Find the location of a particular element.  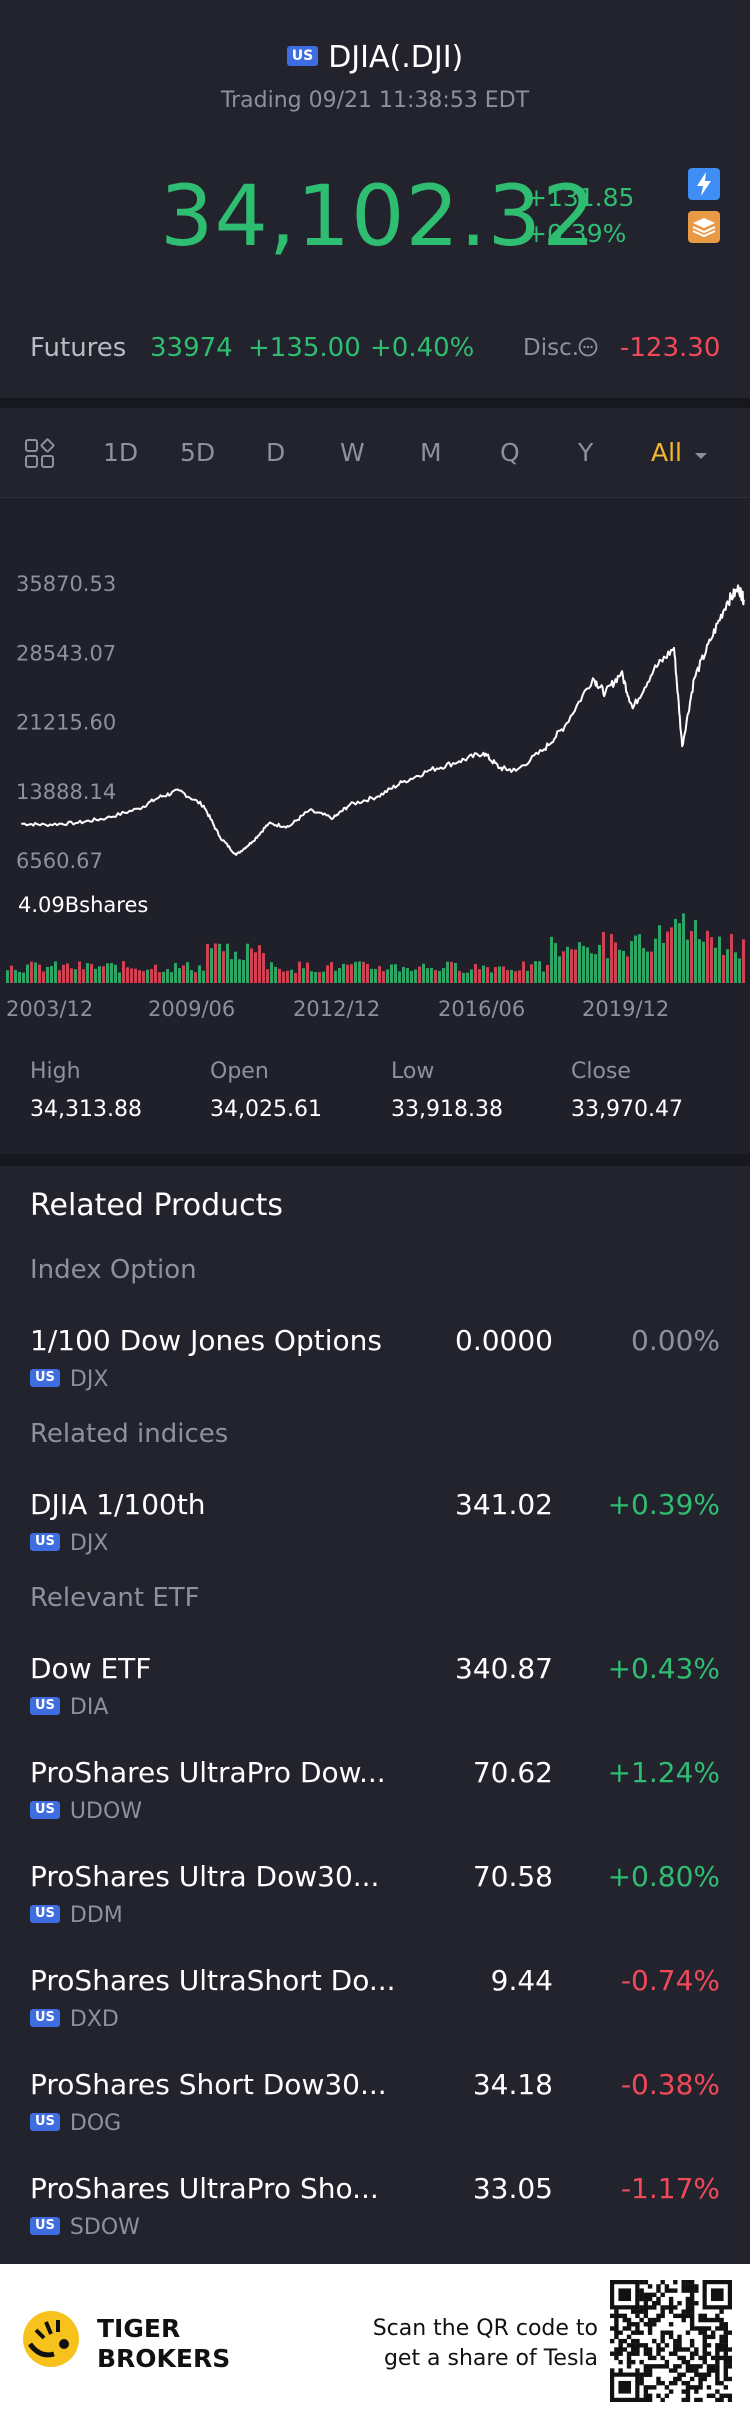

product-symbol-row: US DIA is located at coordinates (69, 1708).